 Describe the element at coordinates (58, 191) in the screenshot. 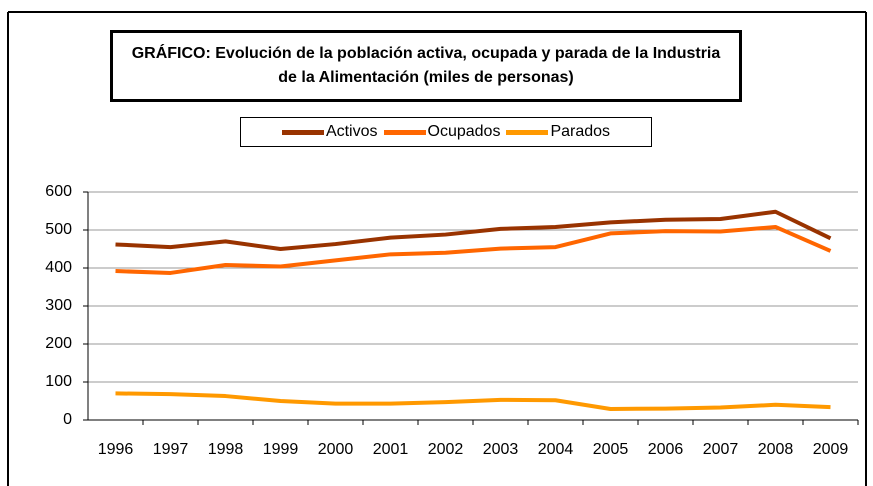

I see `y-tick-label: 600` at that location.